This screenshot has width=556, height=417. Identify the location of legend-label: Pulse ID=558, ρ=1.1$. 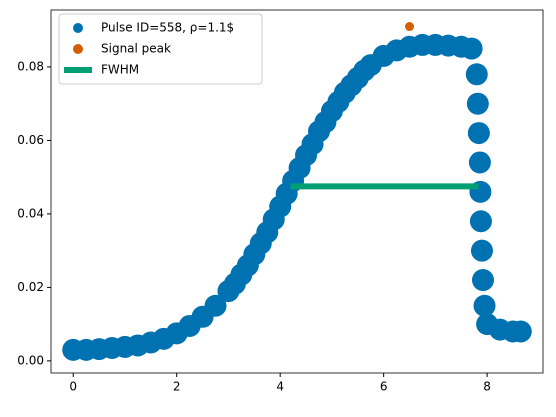
(167, 28).